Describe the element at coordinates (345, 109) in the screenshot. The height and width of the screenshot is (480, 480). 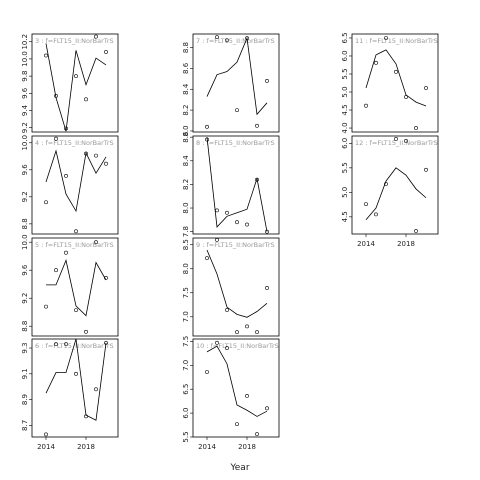
I see `y-tick-label: 4.5` at that location.